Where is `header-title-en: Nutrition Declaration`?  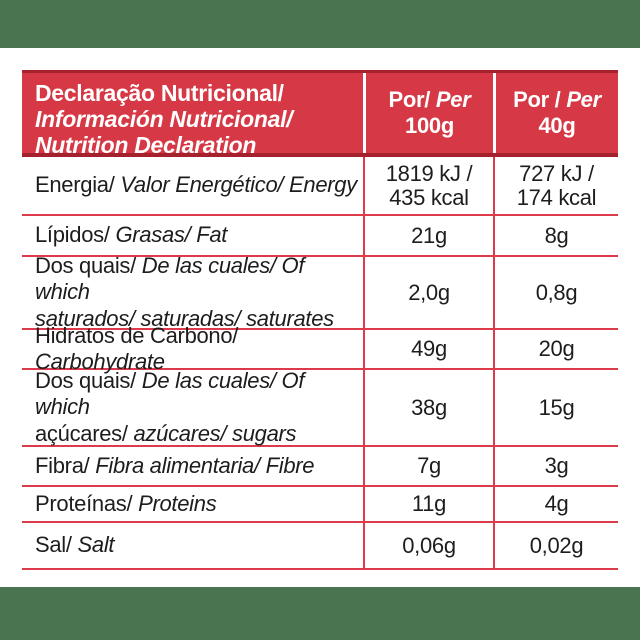 header-title-en: Nutrition Declaration is located at coordinates (146, 144).